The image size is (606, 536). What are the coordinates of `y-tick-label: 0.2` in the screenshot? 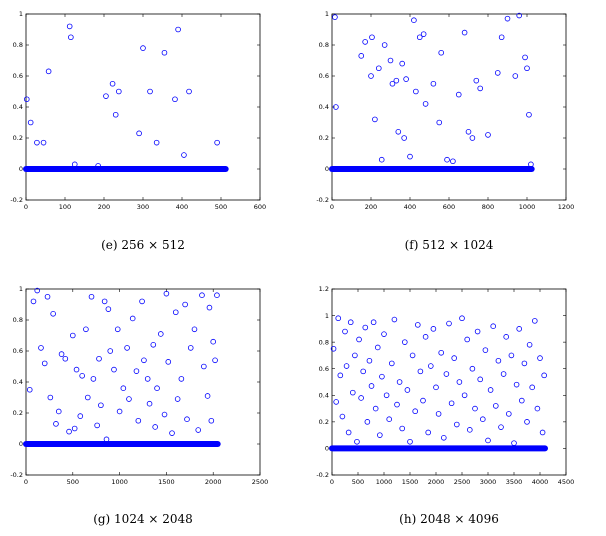 It's located at (18, 413).